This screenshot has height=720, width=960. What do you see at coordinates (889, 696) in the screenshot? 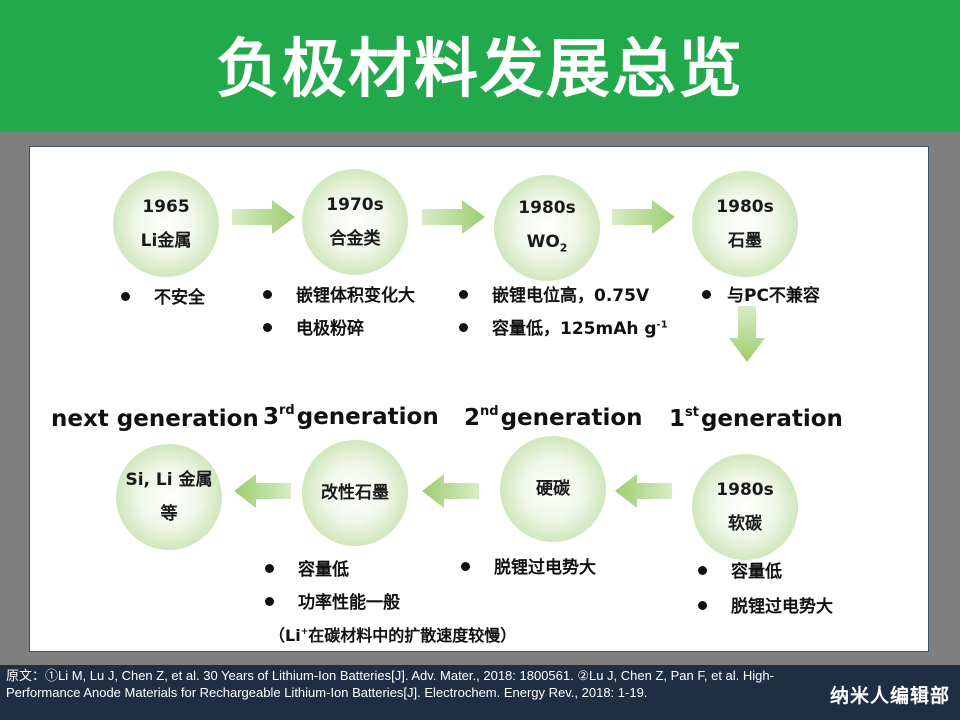
I see `brand-logo: 纳米人编辑部` at bounding box center [889, 696].